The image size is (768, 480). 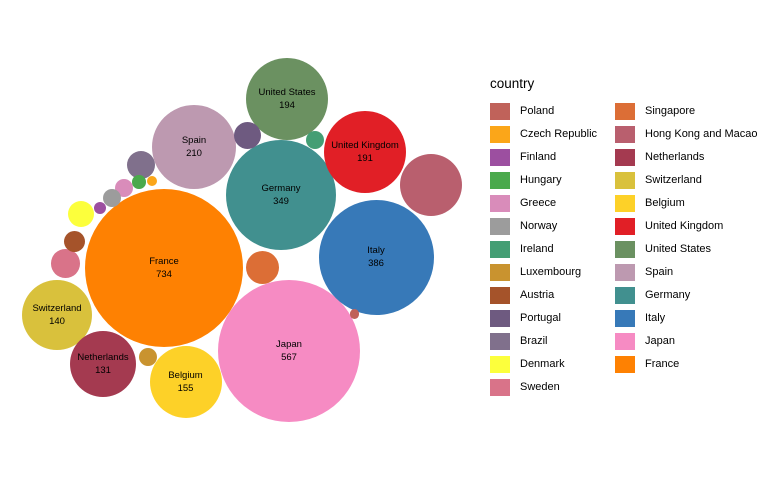 What do you see at coordinates (376, 257) in the screenshot?
I see `bubble-italy: Italy 386` at bounding box center [376, 257].